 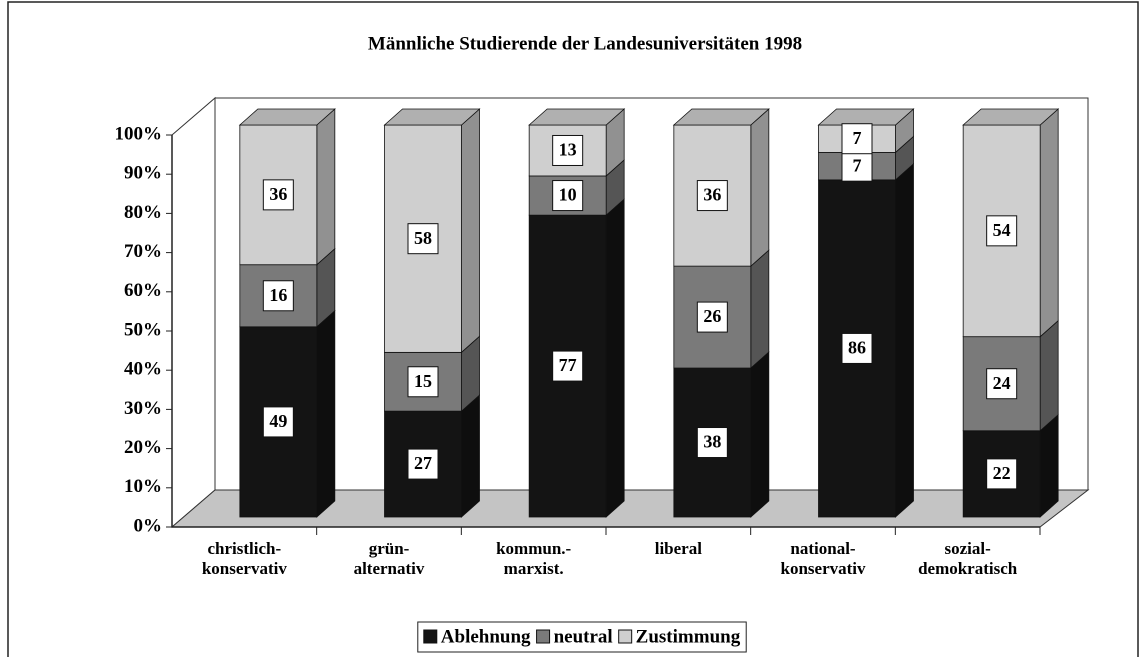 I want to click on value-label: 16, so click(x=278, y=295).